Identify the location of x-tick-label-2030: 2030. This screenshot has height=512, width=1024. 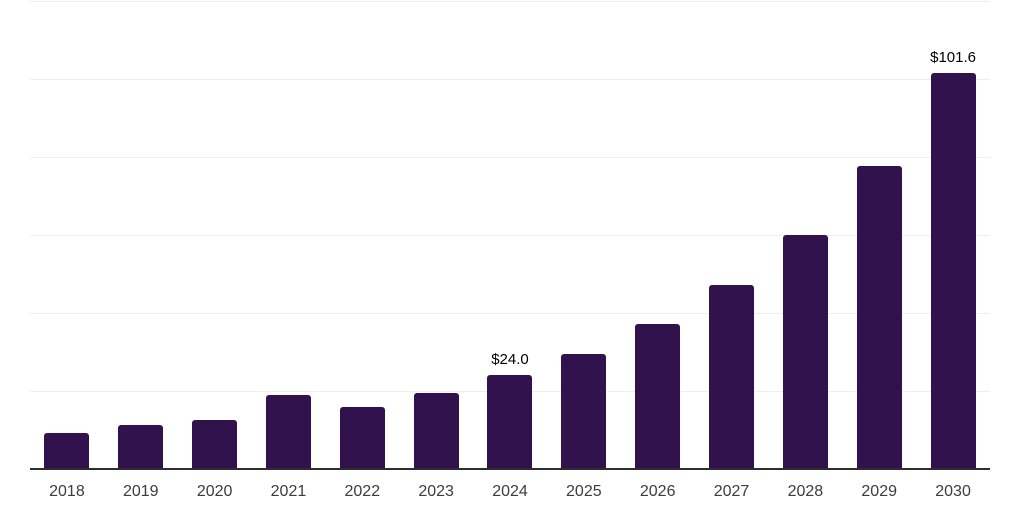
(953, 491).